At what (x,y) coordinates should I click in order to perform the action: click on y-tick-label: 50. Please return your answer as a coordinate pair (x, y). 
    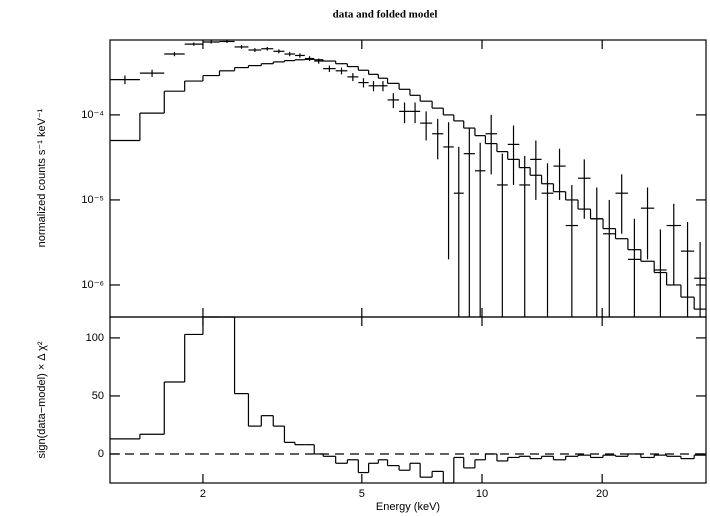
    Looking at the image, I should click on (98, 396).